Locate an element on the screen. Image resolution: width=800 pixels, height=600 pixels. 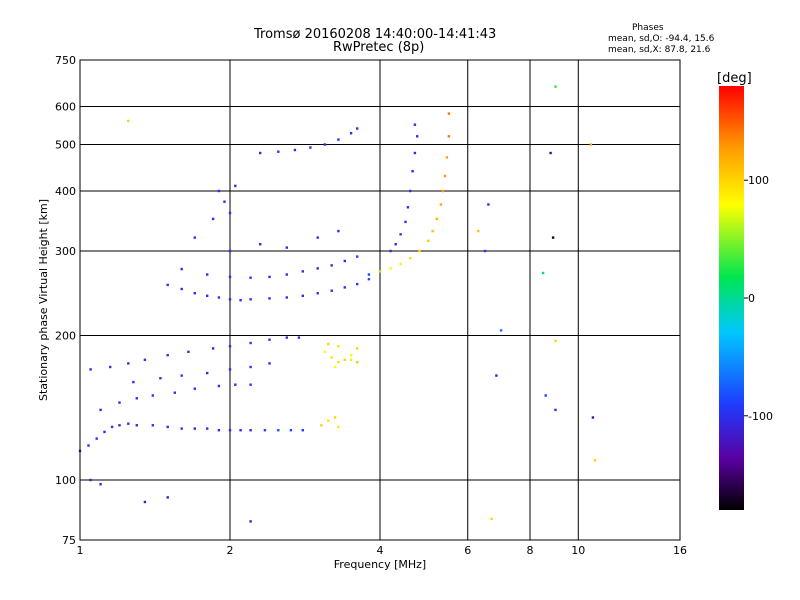
x-tick-label: 8 is located at coordinates (530, 550).